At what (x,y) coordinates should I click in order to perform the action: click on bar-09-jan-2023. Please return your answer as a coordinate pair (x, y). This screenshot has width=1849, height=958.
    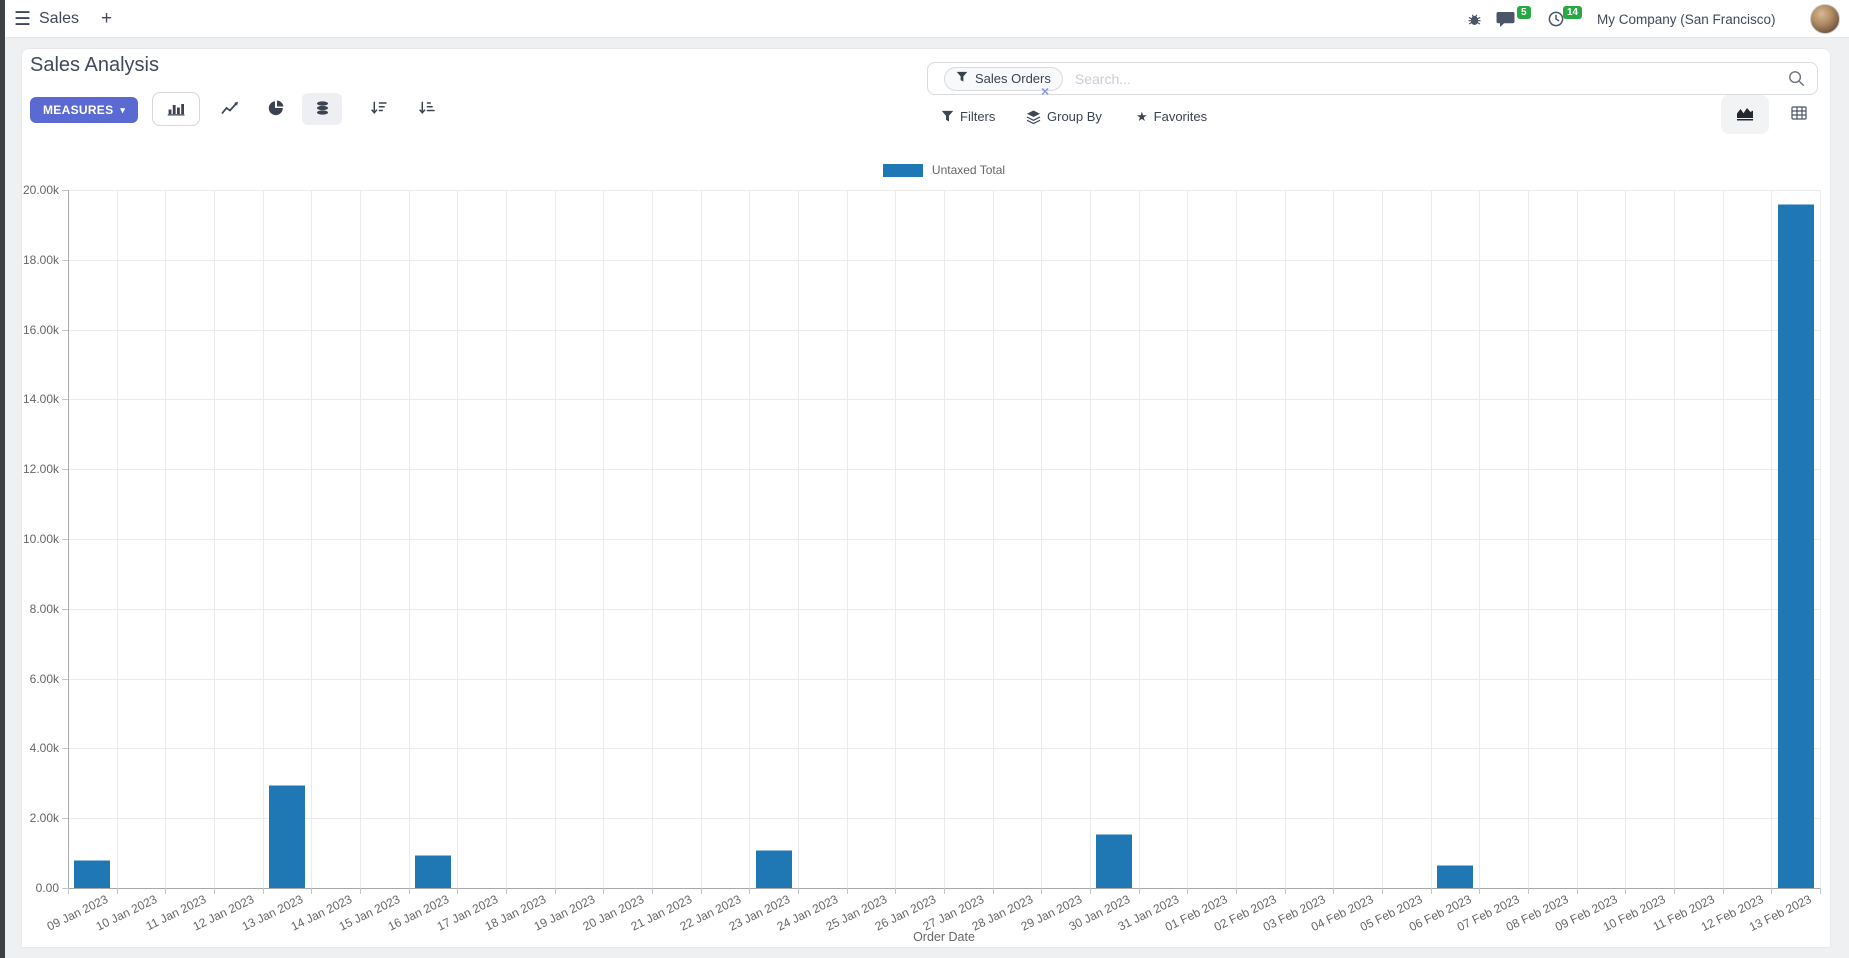
    Looking at the image, I should click on (92, 874).